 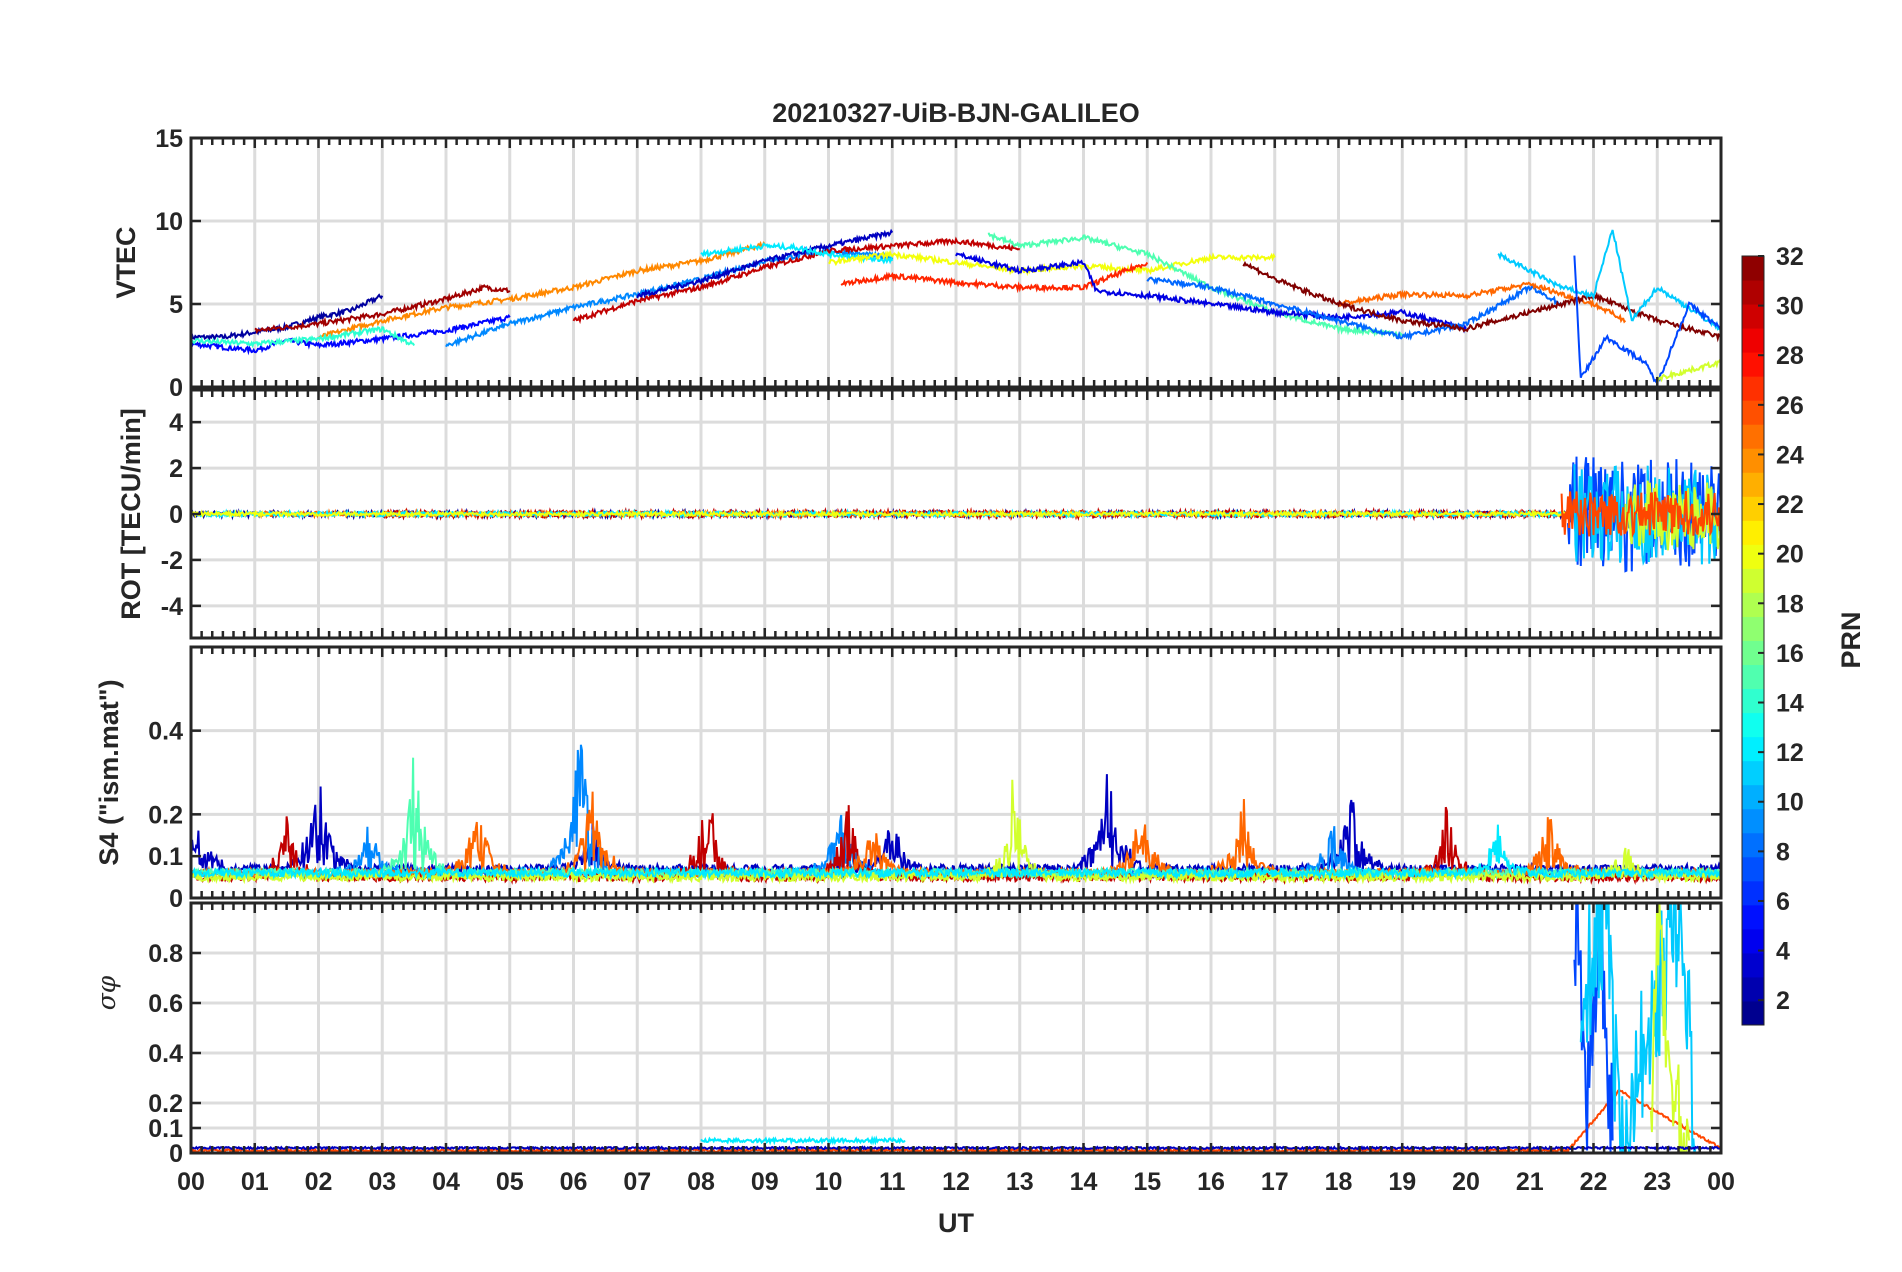 I want to click on y-axis-label: ROT [TECU/min], so click(x=131, y=513).